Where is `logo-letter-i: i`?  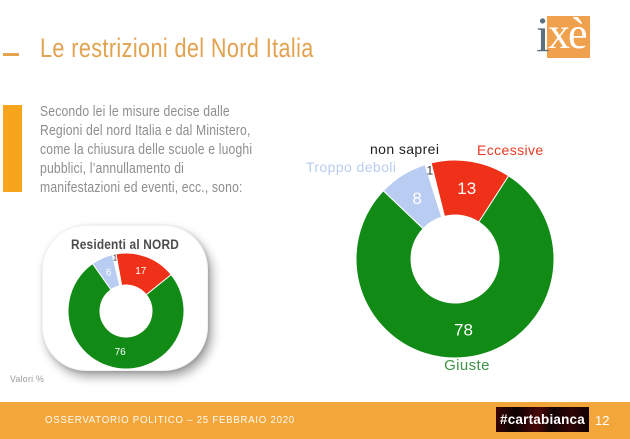 logo-letter-i: i is located at coordinates (543, 34).